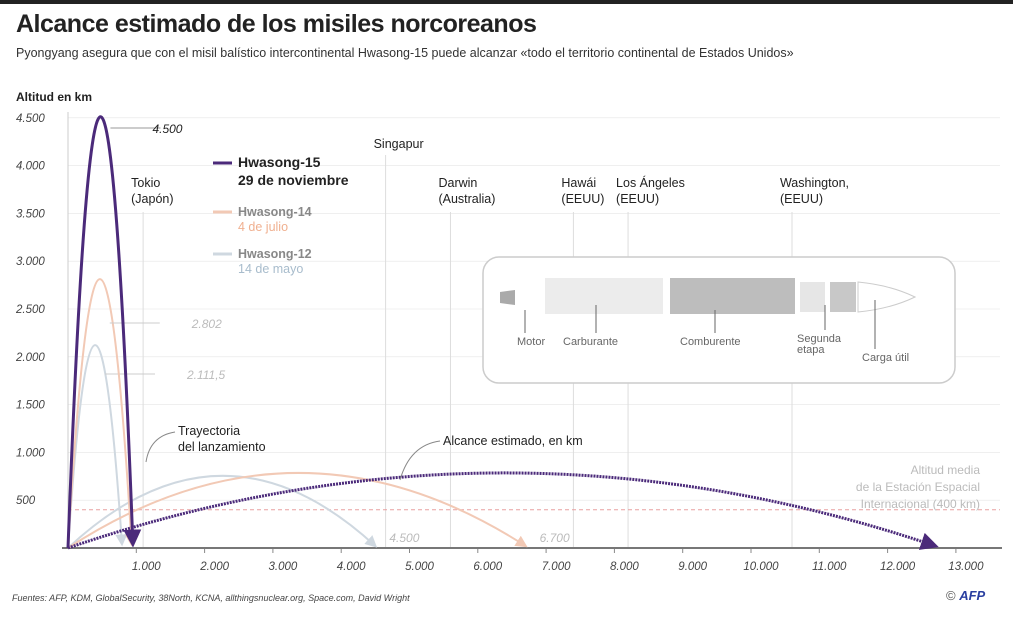 Image resolution: width=1013 pixels, height=620 pixels. I want to click on y-tick-label: 1.000, so click(30, 453).